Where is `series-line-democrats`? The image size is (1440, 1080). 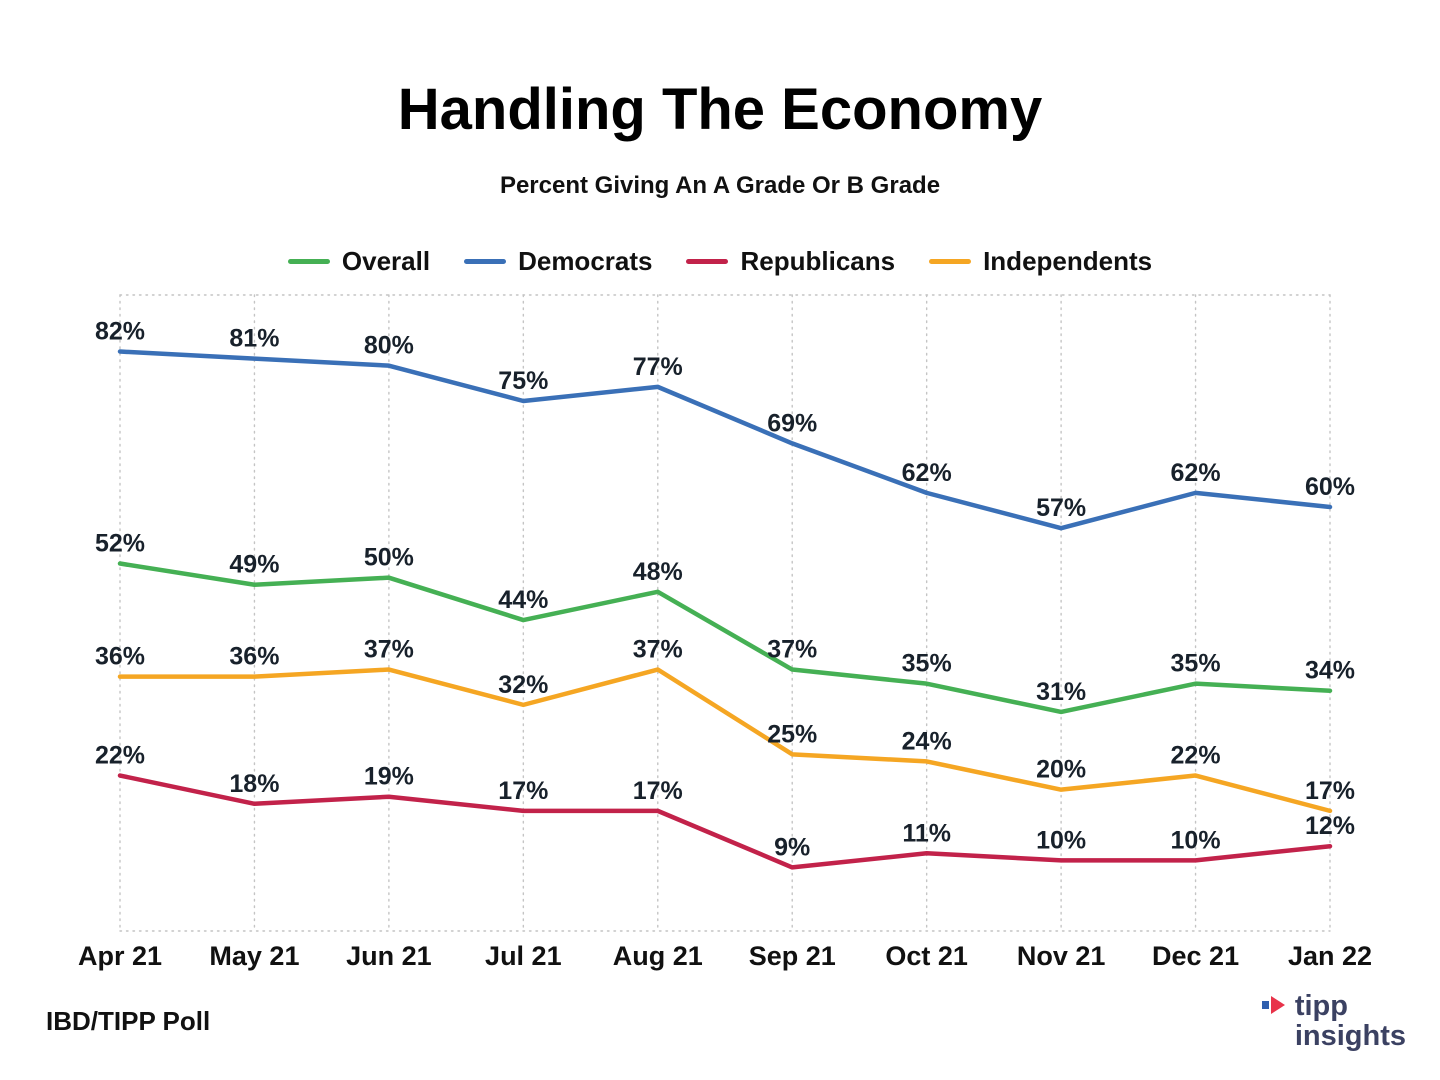
series-line-democrats is located at coordinates (725, 440).